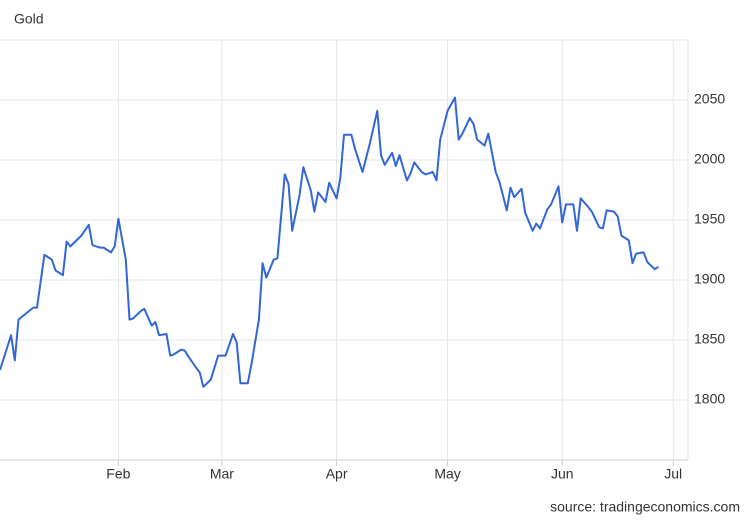 The height and width of the screenshot is (520, 750). I want to click on y-tick-label: 1800, so click(709, 399).